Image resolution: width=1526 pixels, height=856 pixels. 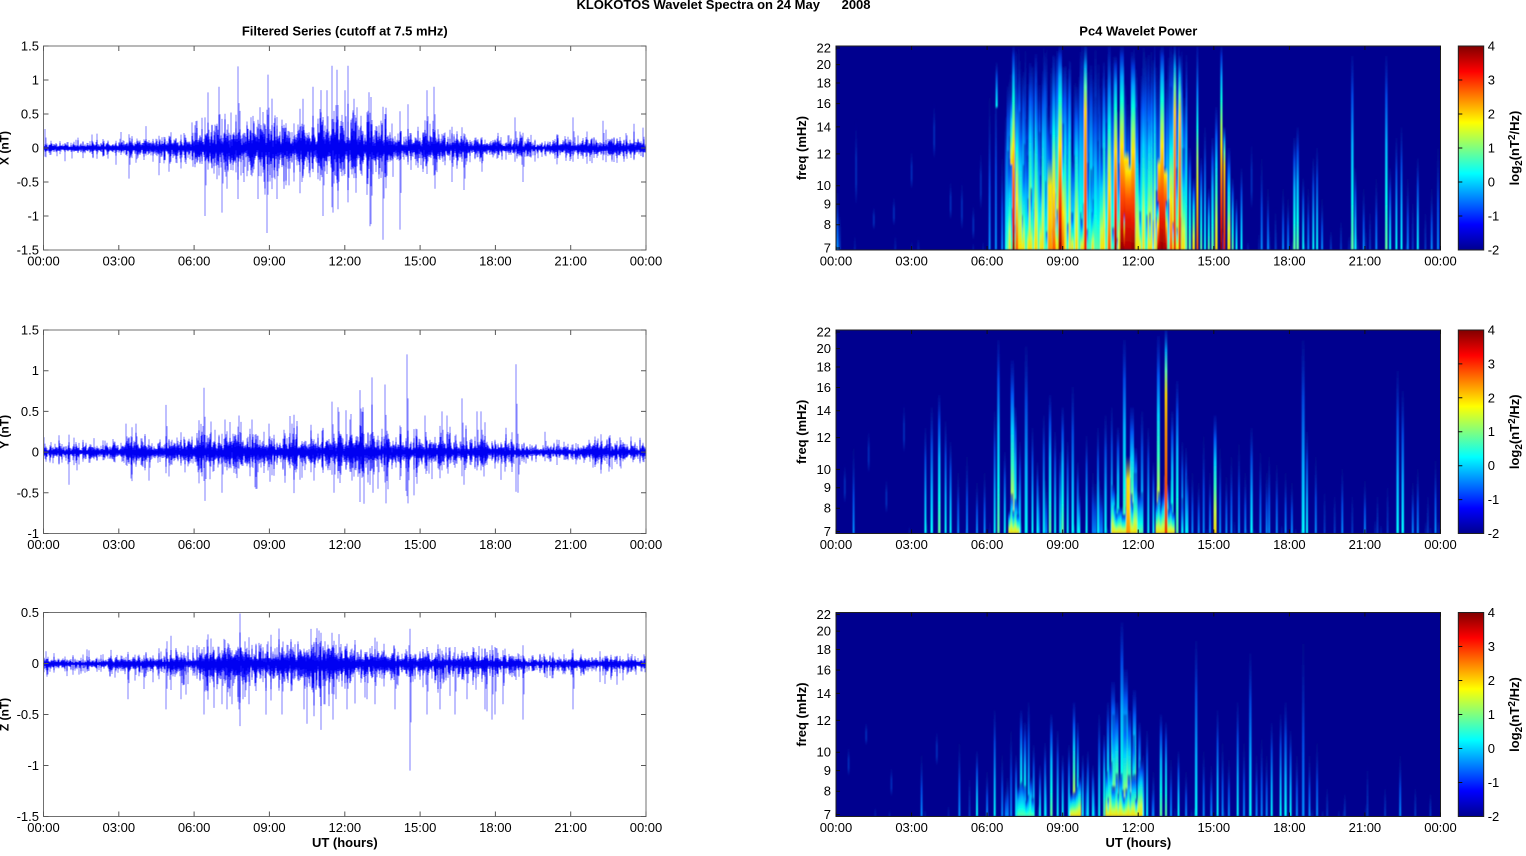 I want to click on svg-text:Filtered Series (cutoff at 7.5: Filtered Series (cutoff at 7.5 mHz), so click(x=345, y=31).